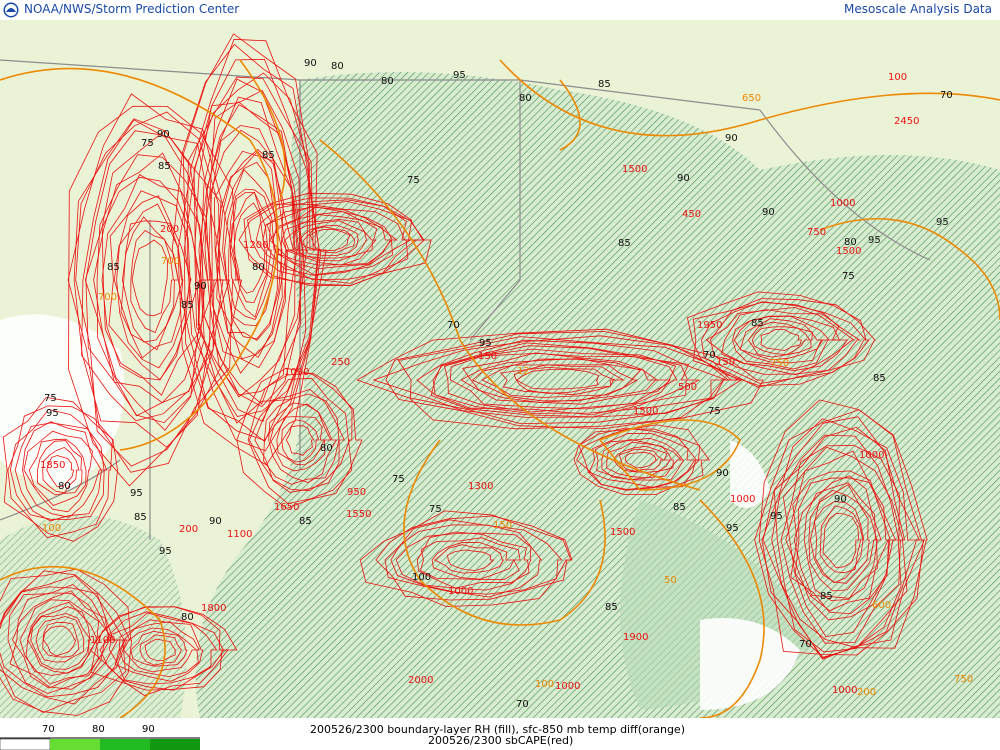  What do you see at coordinates (420, 680) in the screenshot?
I see `cape-contour-label: 2000` at bounding box center [420, 680].